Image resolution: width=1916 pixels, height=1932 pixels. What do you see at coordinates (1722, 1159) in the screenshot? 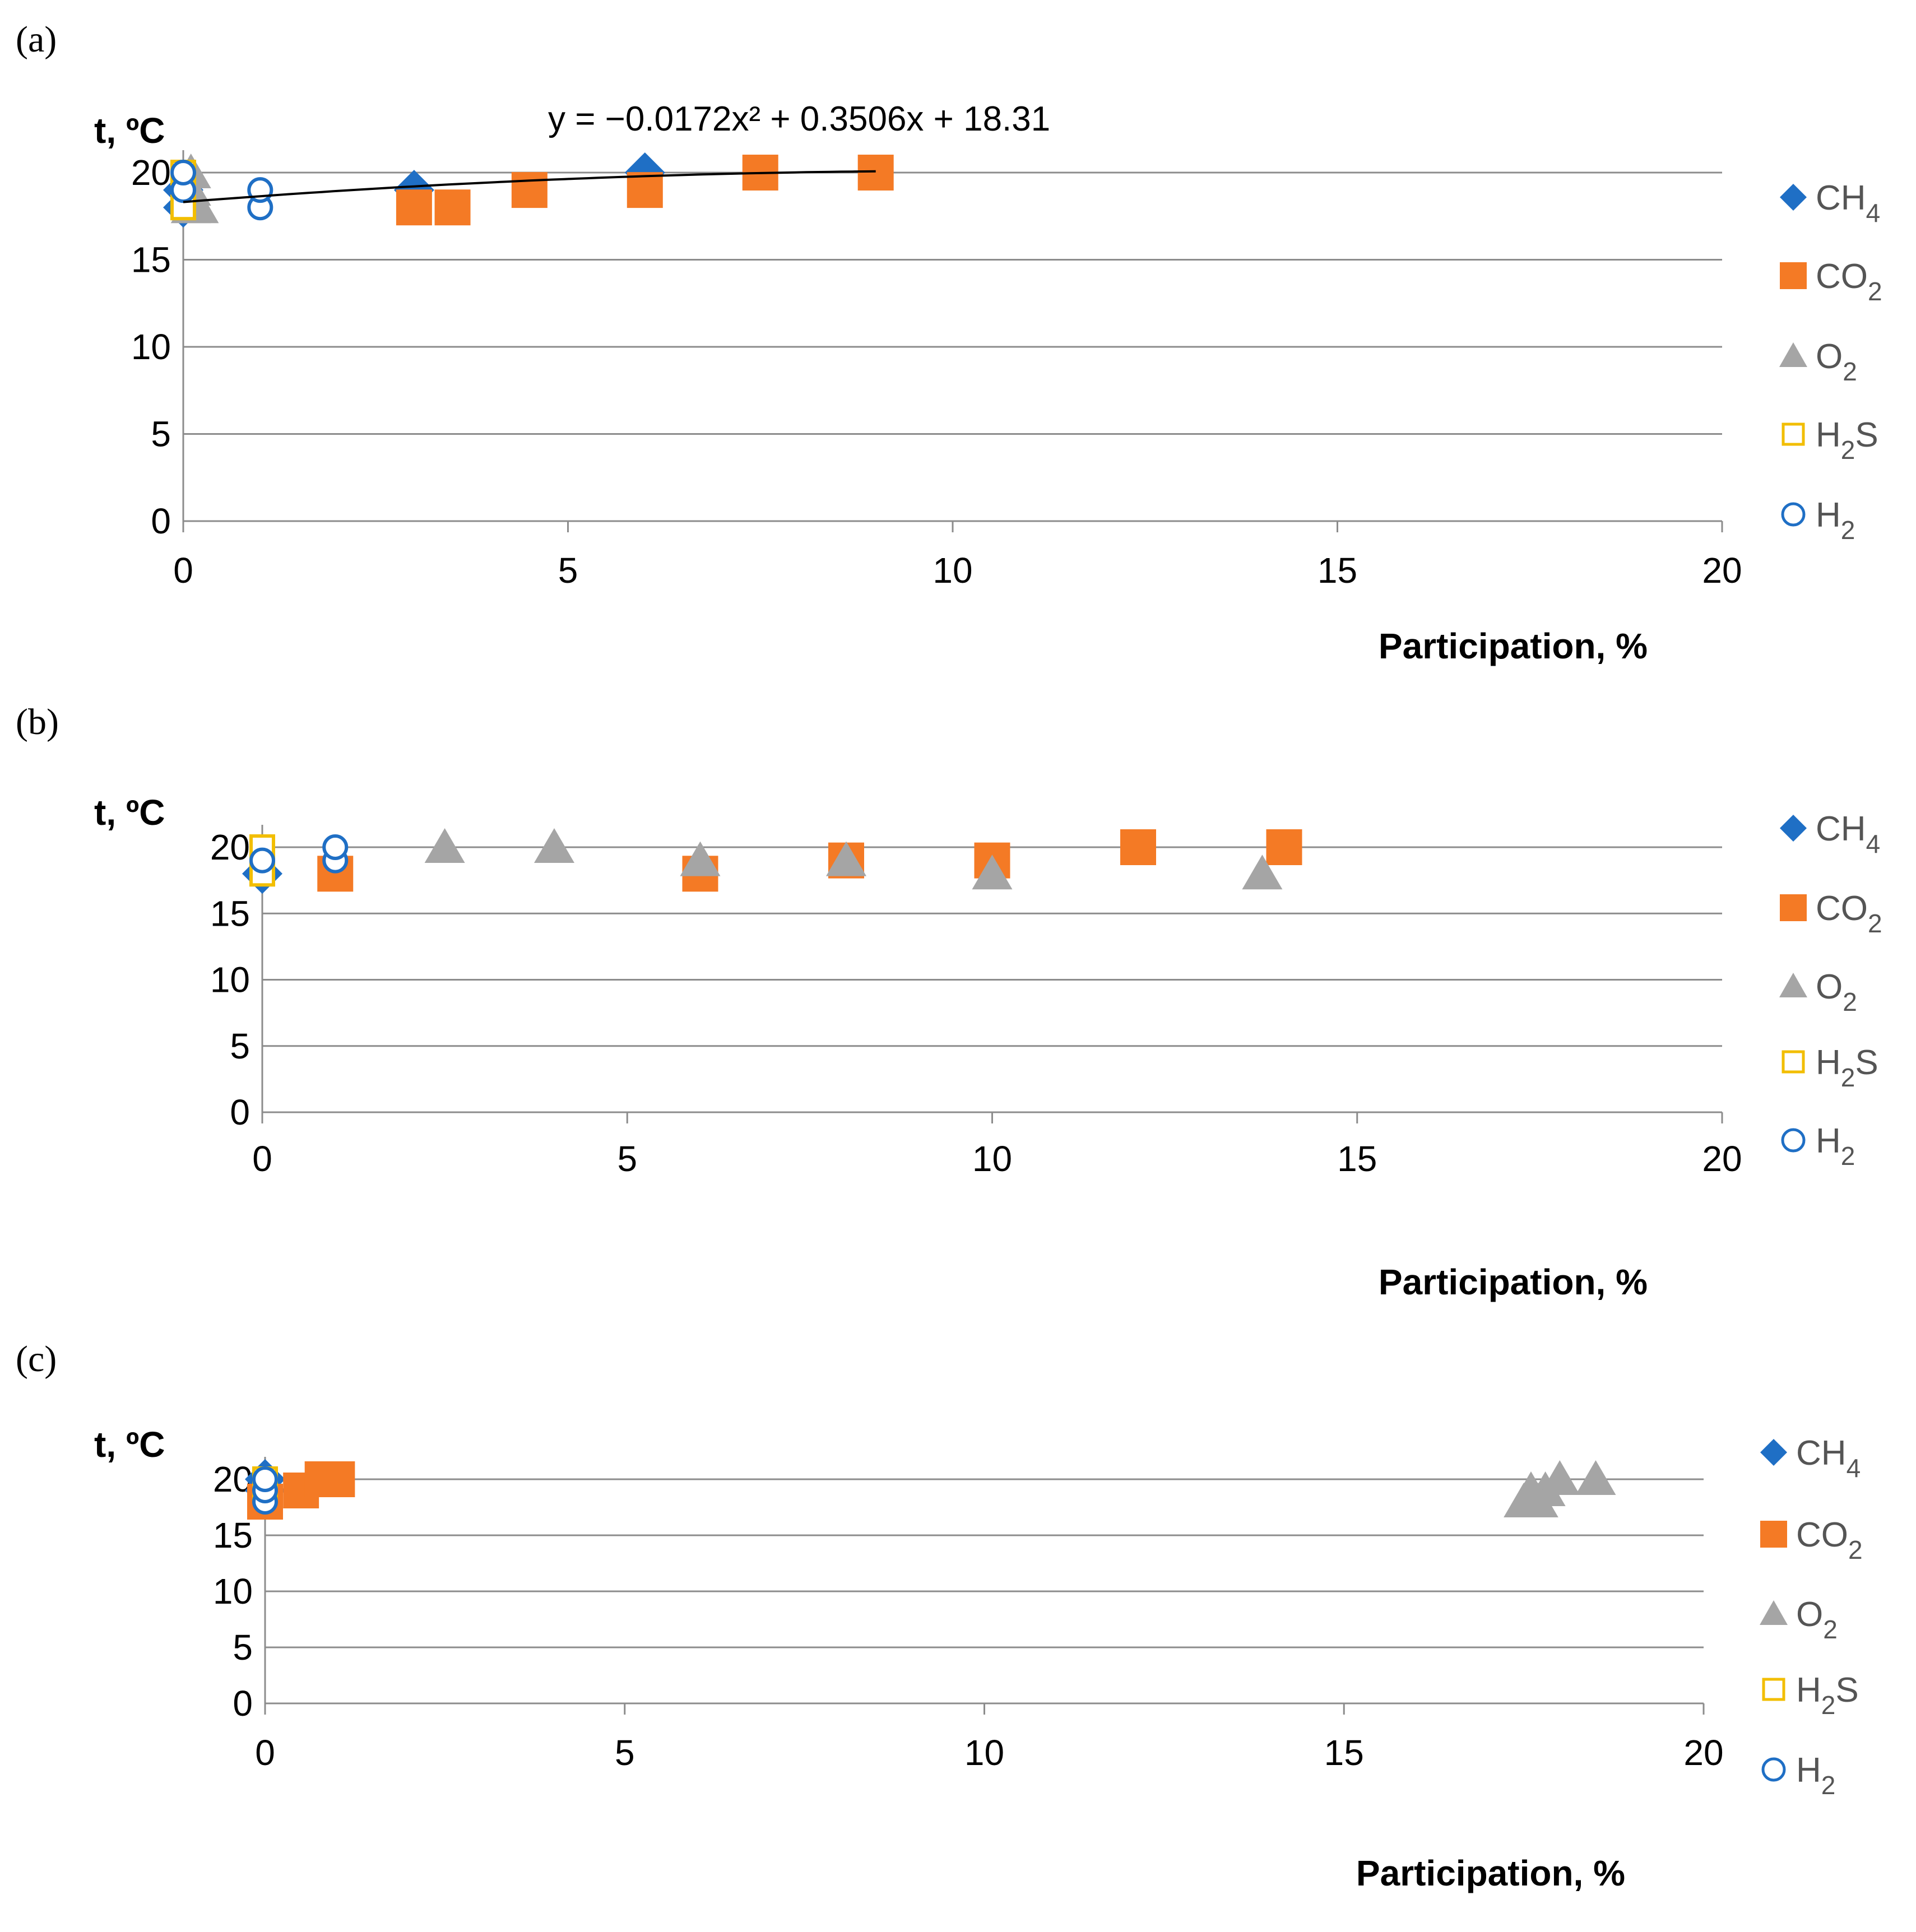
I see `x-tick-label: 20` at bounding box center [1722, 1159].